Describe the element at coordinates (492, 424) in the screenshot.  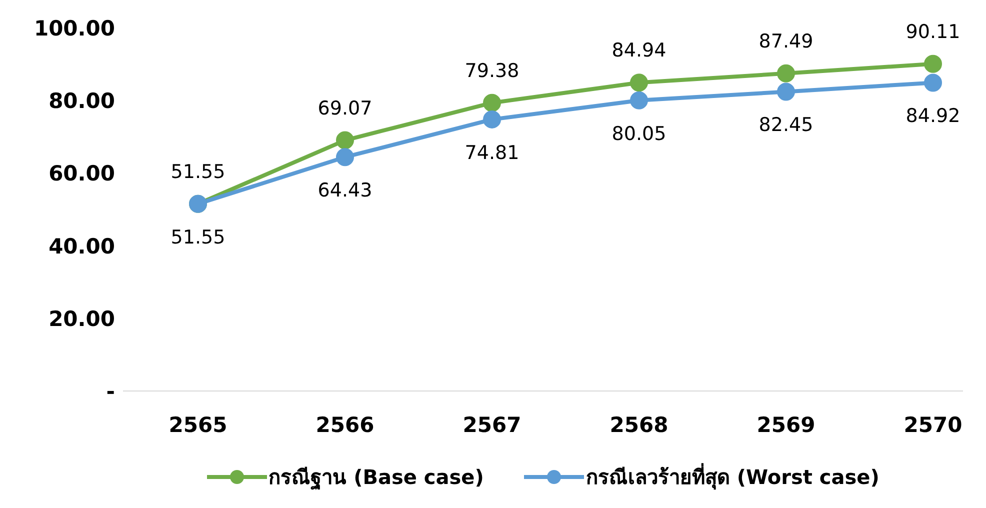
I see `x-tick-label: 2567` at that location.